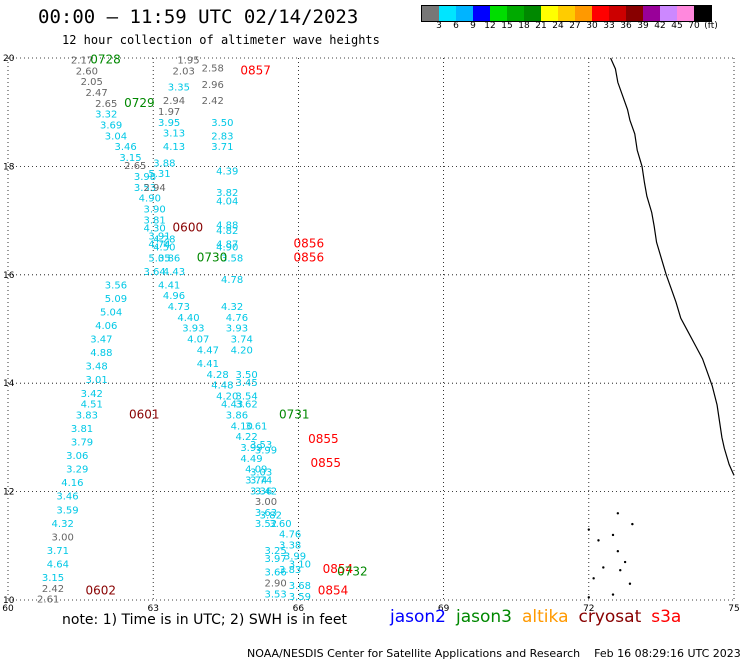 This screenshot has width=740, height=660. What do you see at coordinates (82, 60) in the screenshot?
I see `wave-height-value: 2.17` at bounding box center [82, 60].